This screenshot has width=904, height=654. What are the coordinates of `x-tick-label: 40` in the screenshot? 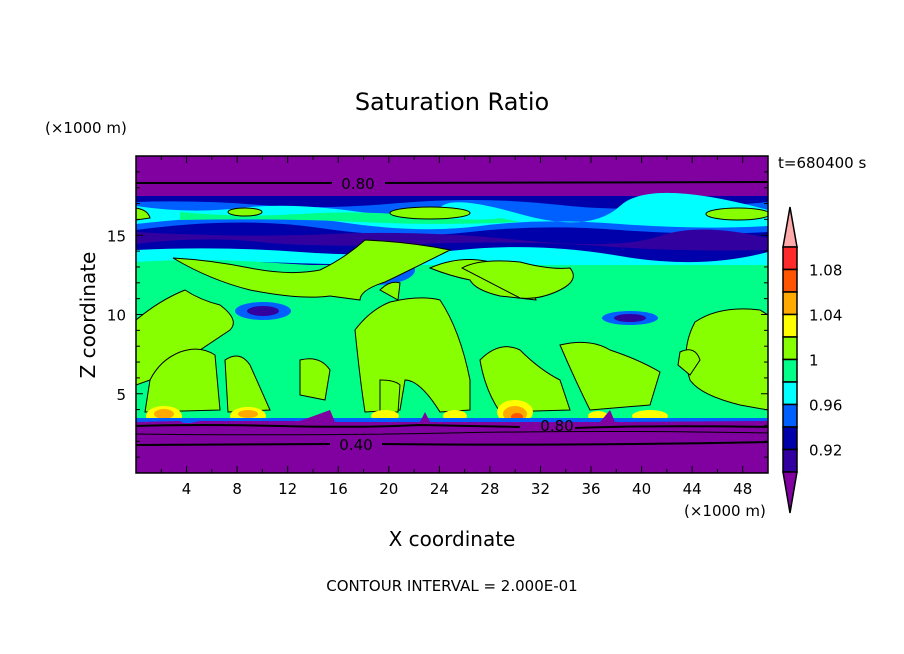 It's located at (641, 489).